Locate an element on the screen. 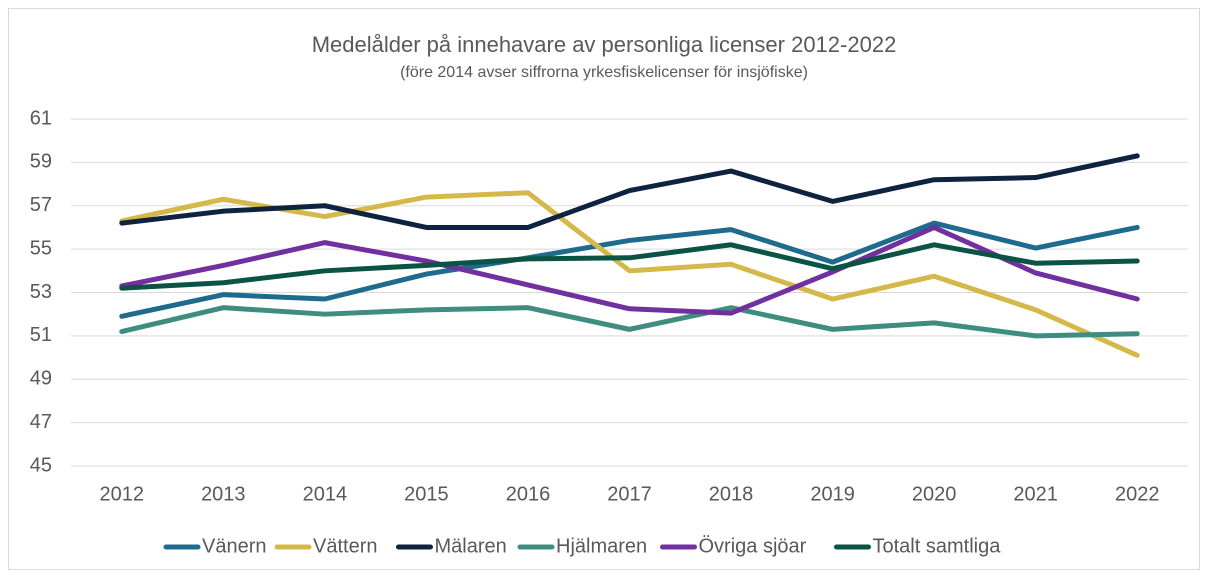 The image size is (1208, 583). x-tick-label: 2019 is located at coordinates (832, 494).